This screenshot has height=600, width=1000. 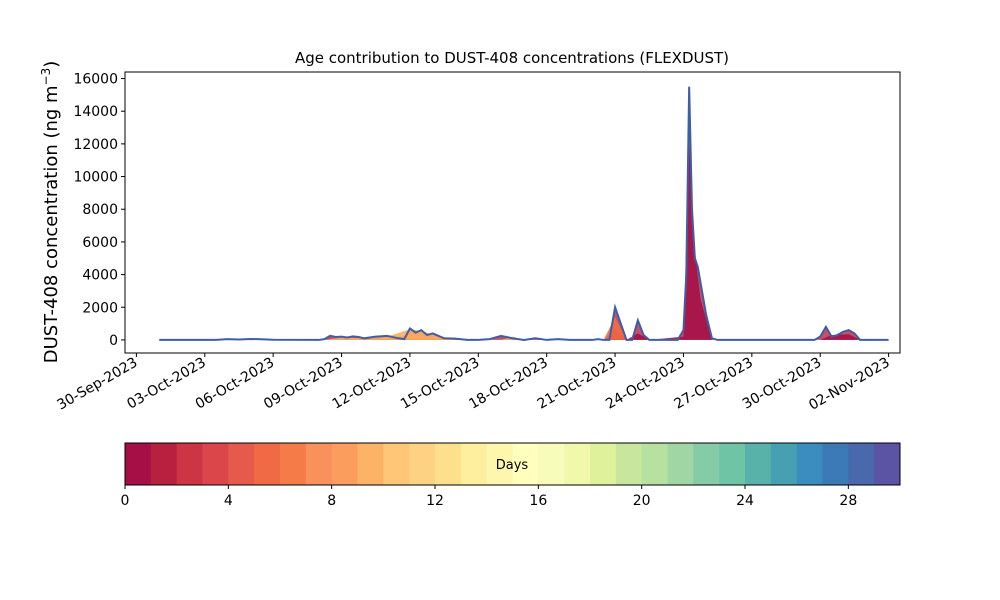 I want to click on y-tick-label: 0, so click(x=113, y=341).